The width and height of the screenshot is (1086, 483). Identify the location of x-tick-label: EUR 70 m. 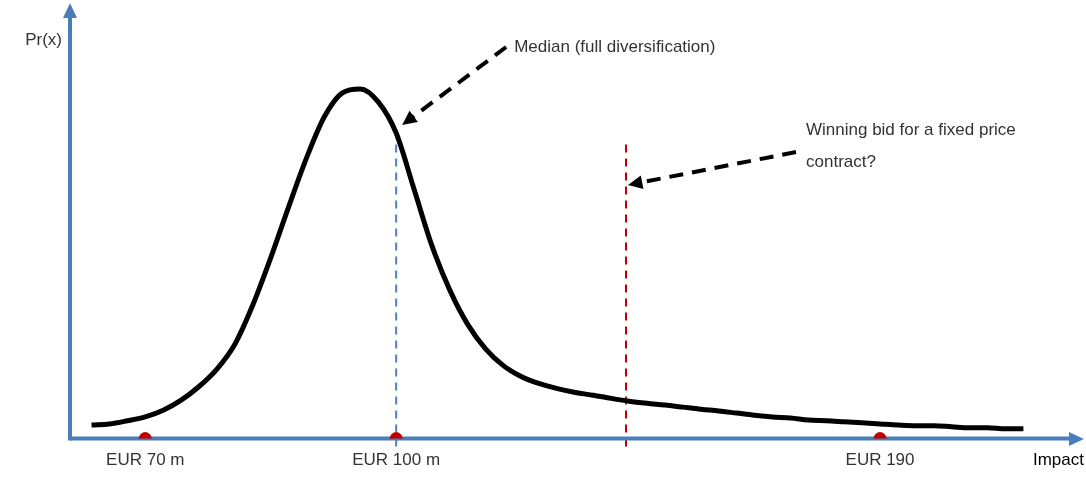
(145, 460).